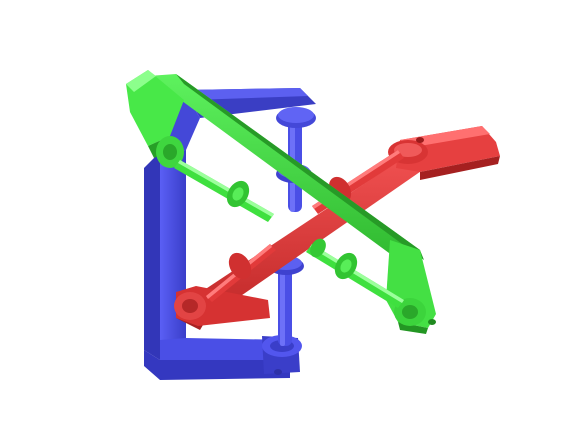 This screenshot has height=432, width=576. I want to click on blue-bolt-icon, so click(278, 372).